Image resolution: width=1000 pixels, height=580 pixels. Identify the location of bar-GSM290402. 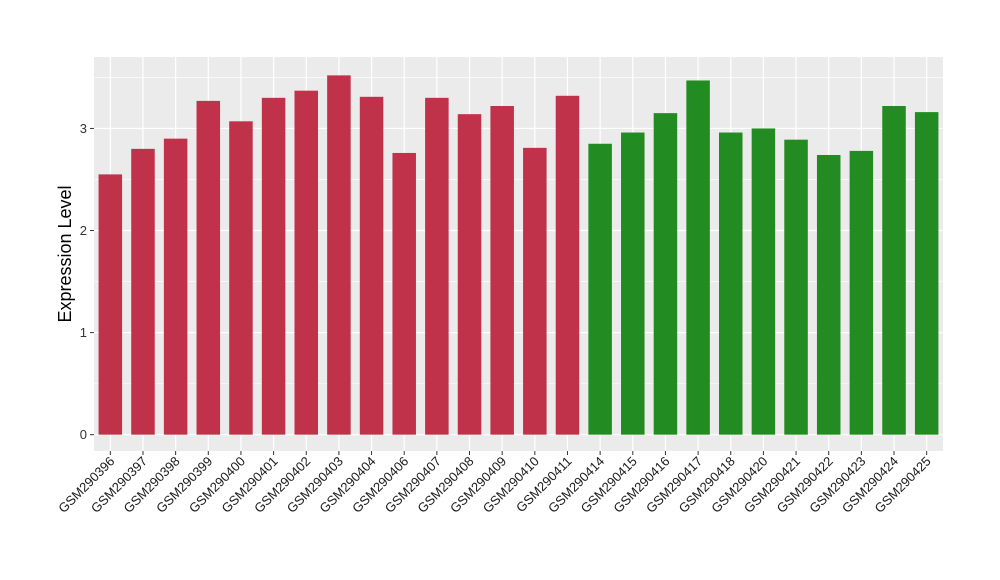
(306, 262).